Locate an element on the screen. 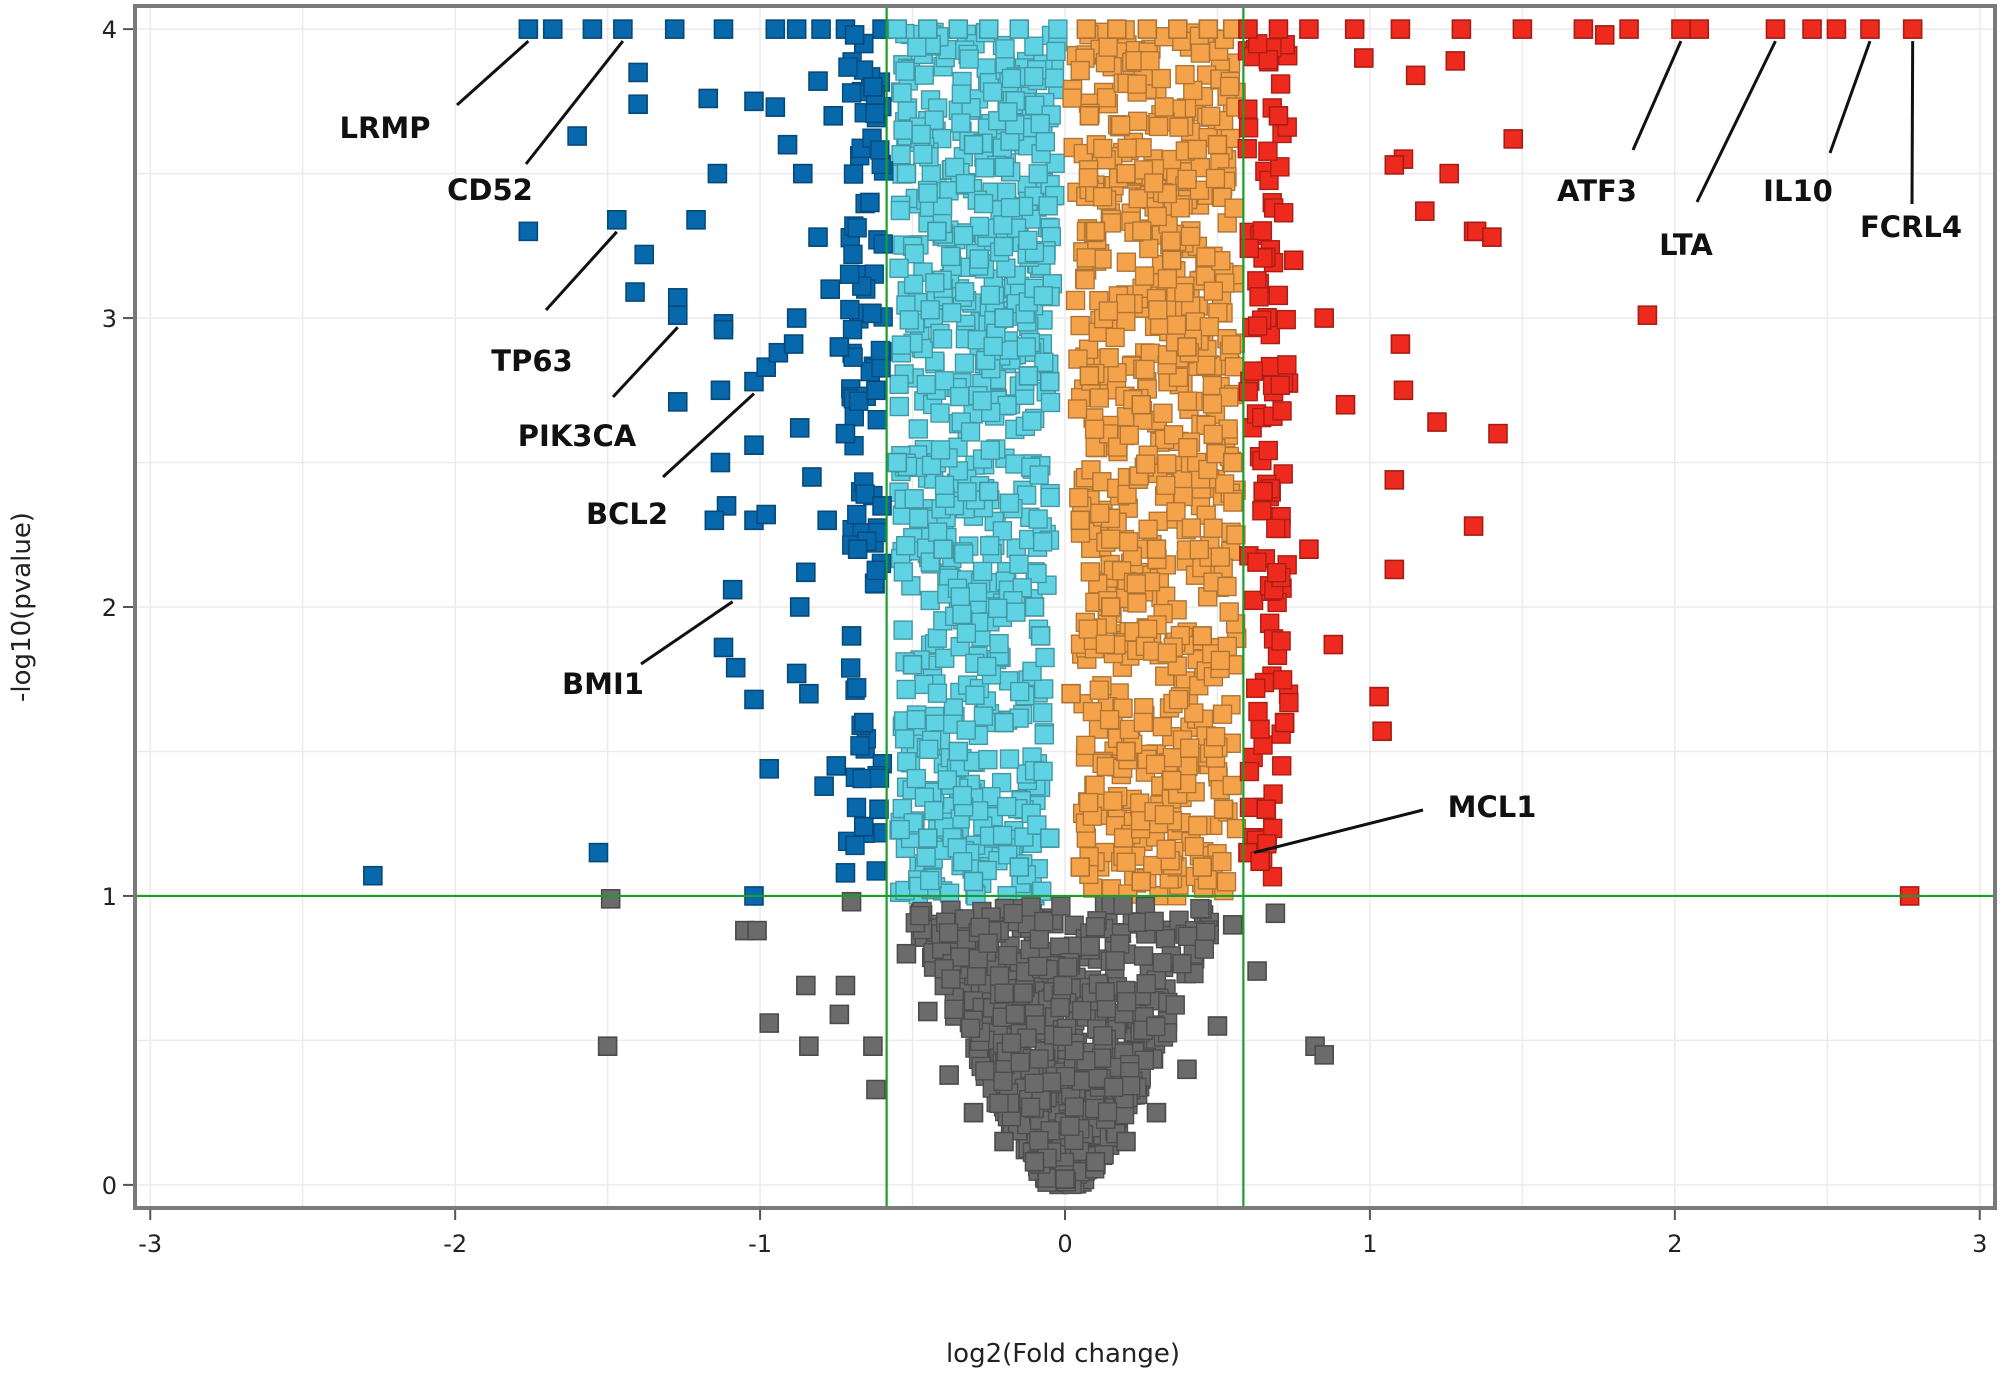 Image resolution: width=2000 pixels, height=1375 pixels. y-tick-label: 1 is located at coordinates (109, 897).